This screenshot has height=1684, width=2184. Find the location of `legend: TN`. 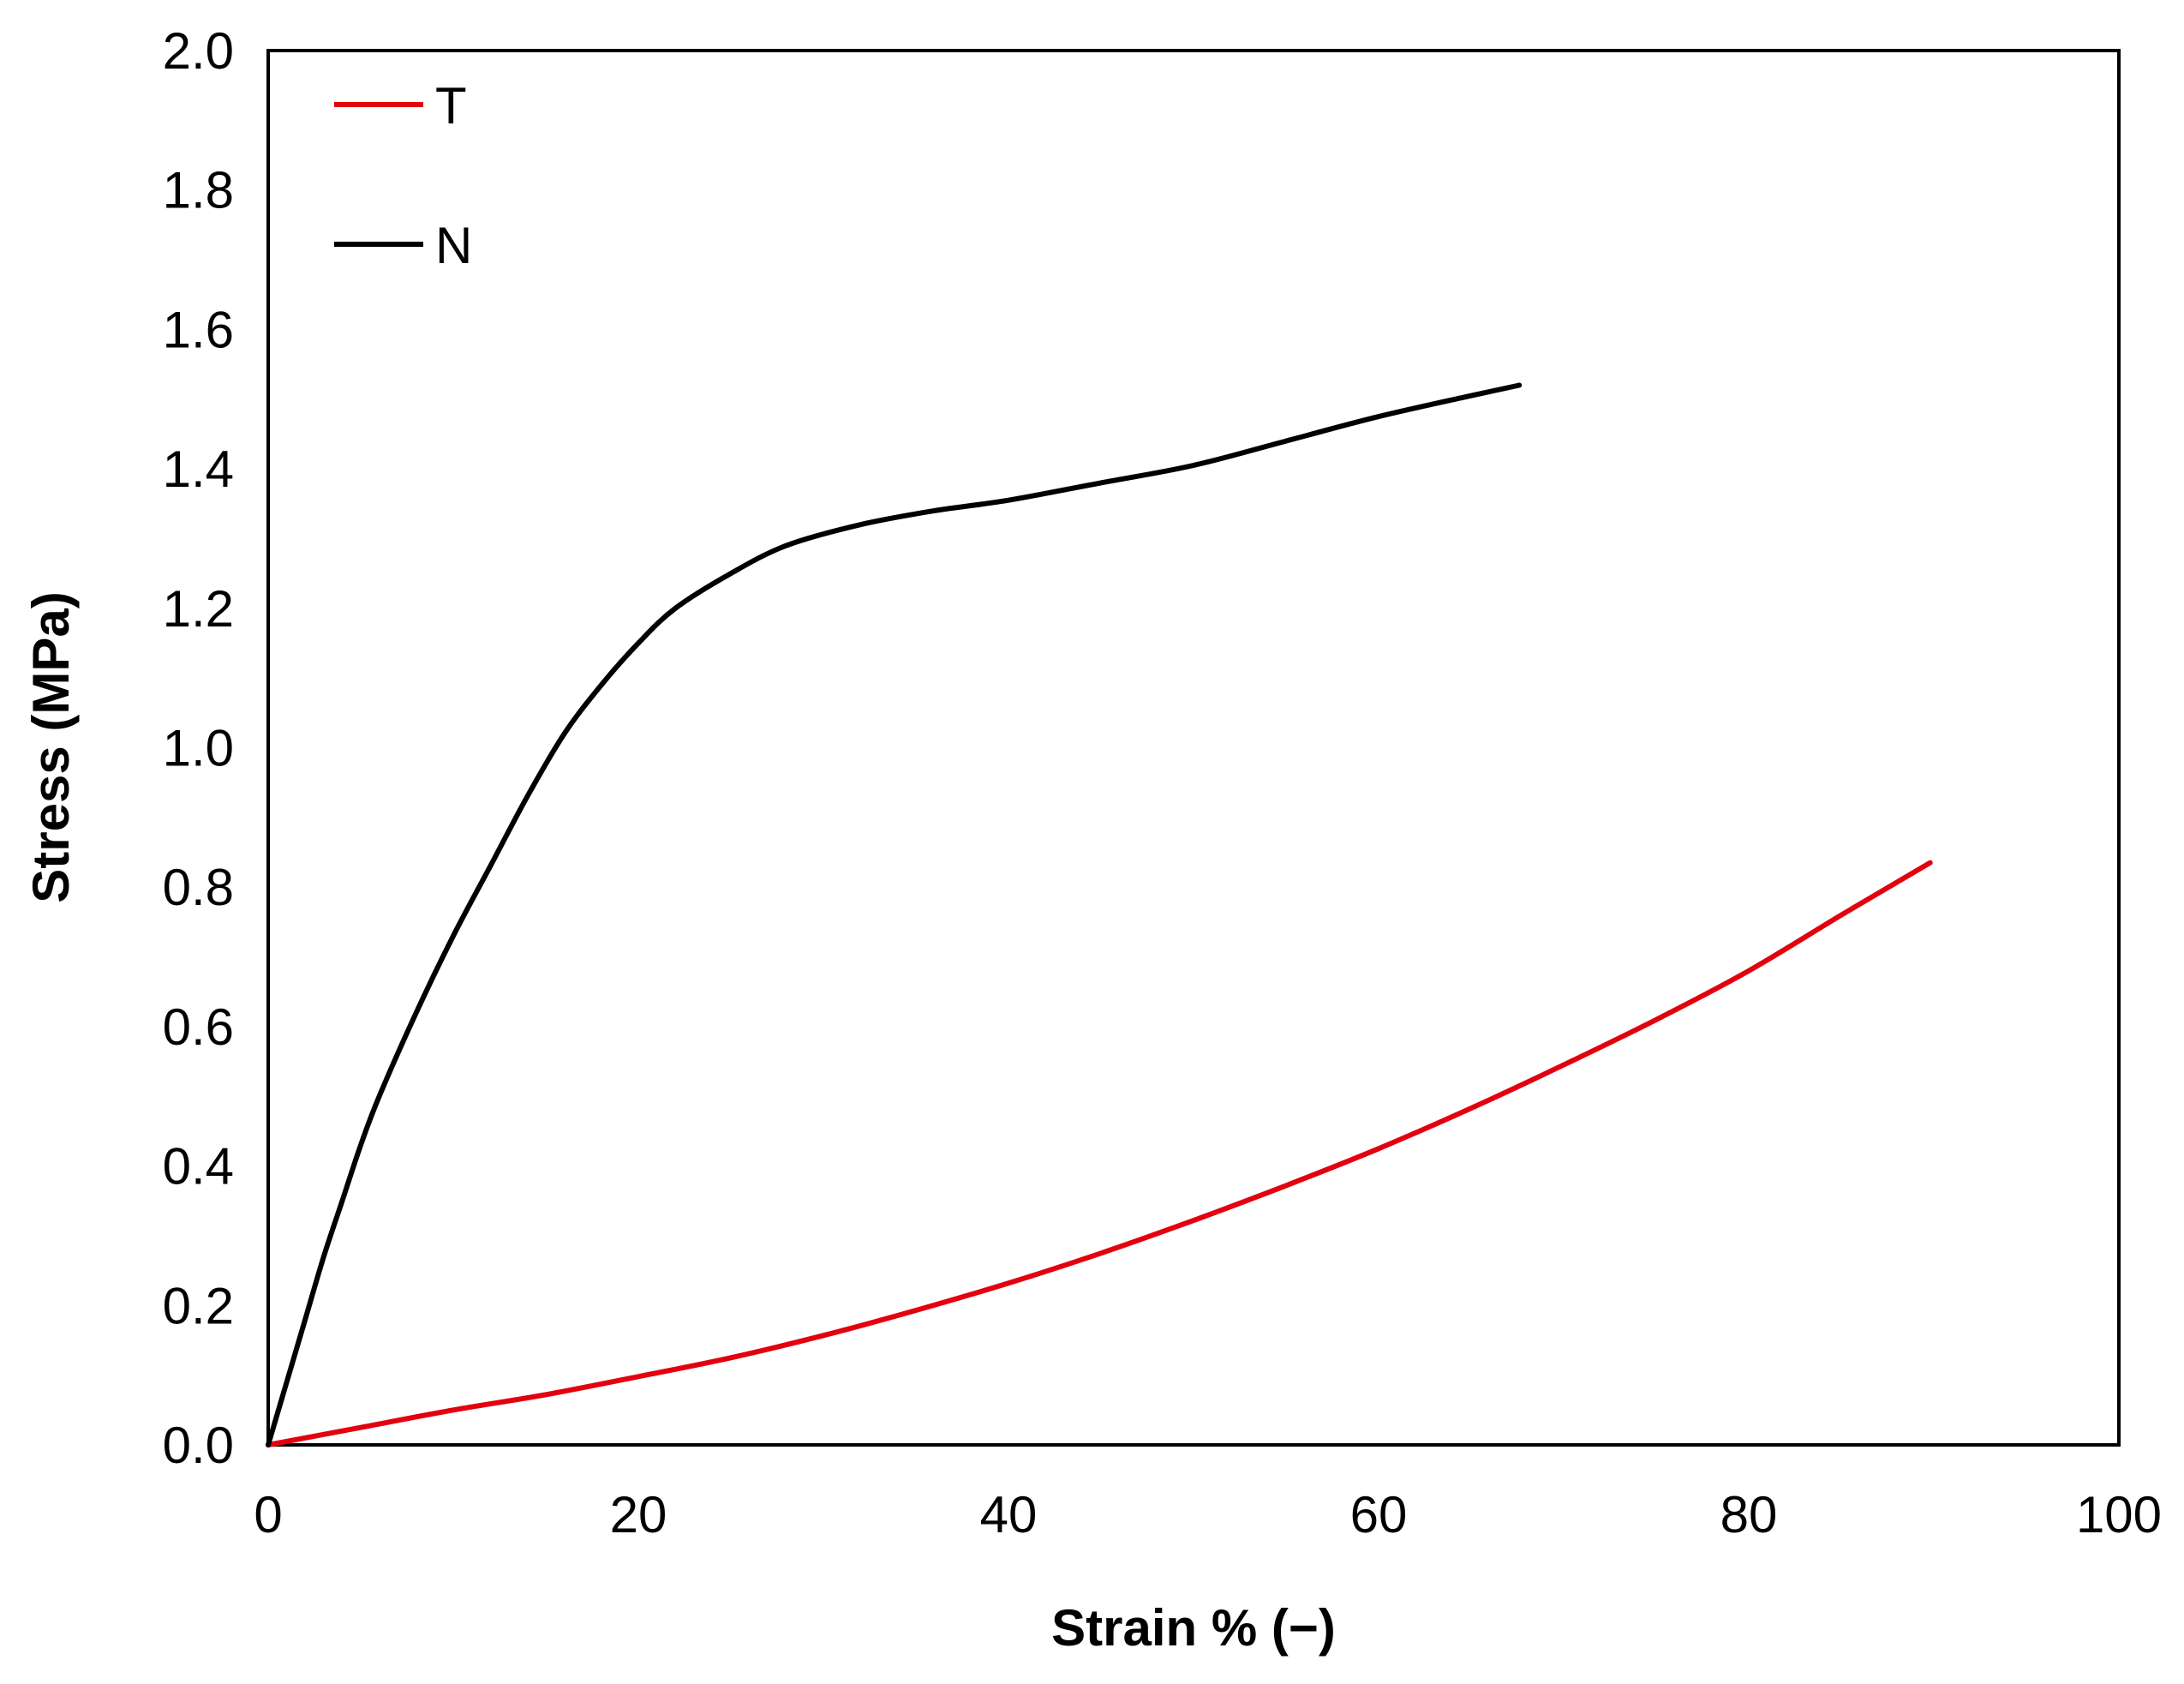

legend: TN is located at coordinates (403, 175).